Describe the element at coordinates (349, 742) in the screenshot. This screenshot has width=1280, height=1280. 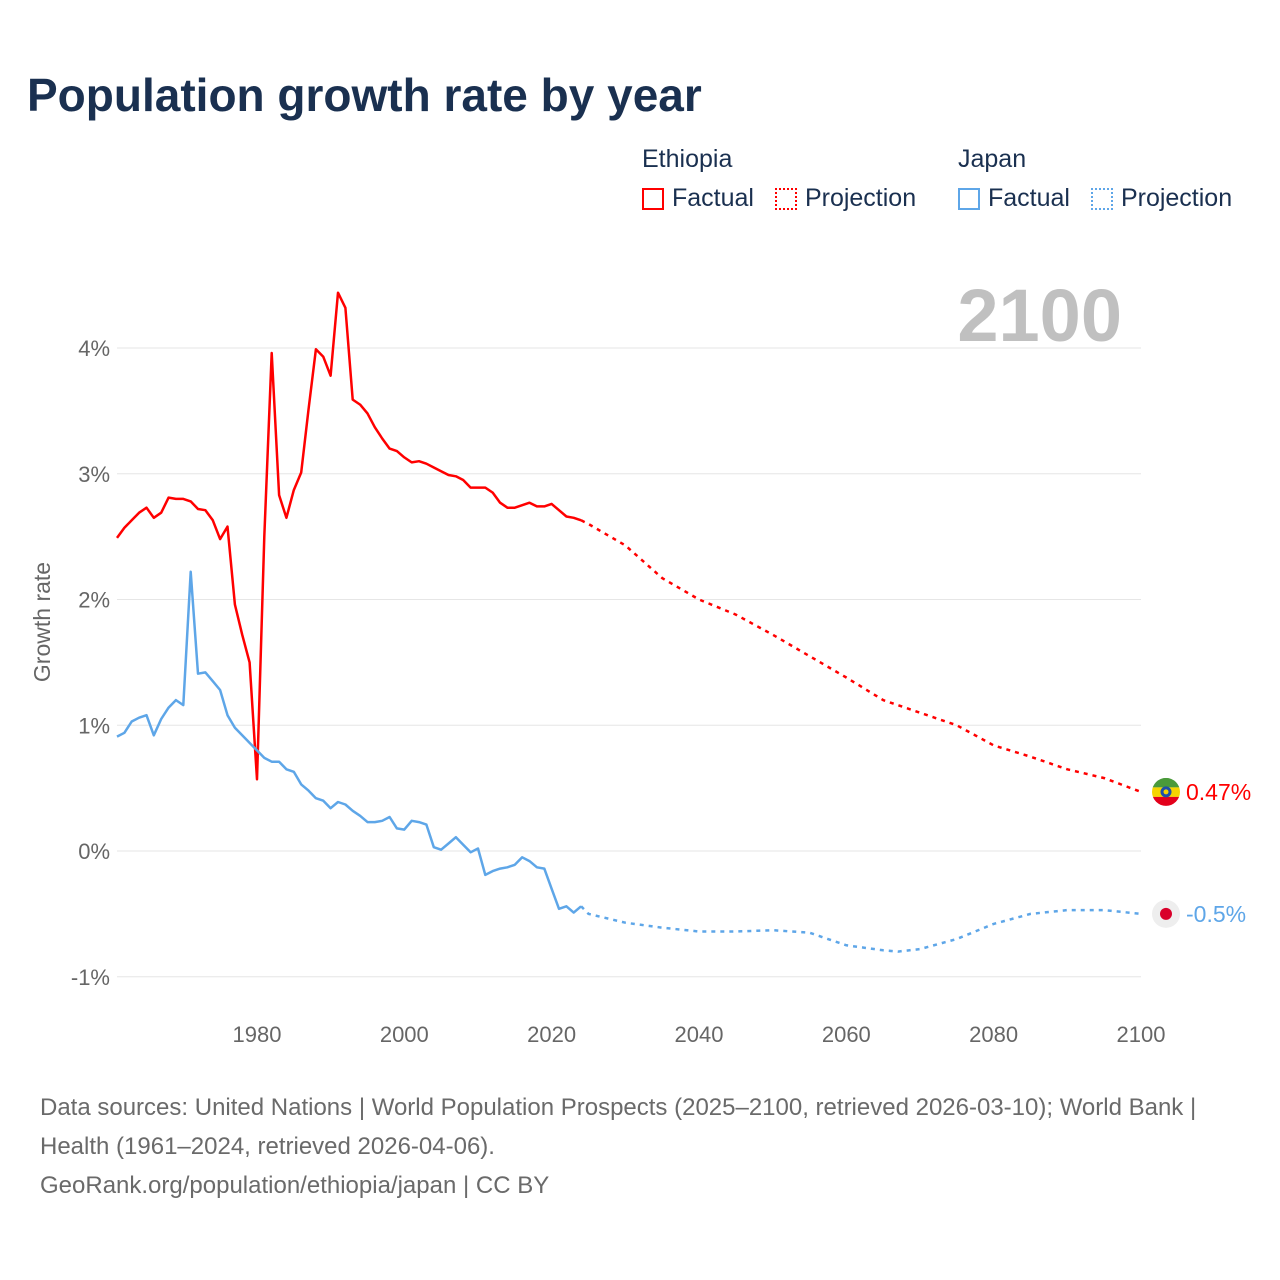
I see `japan-factual-line` at that location.